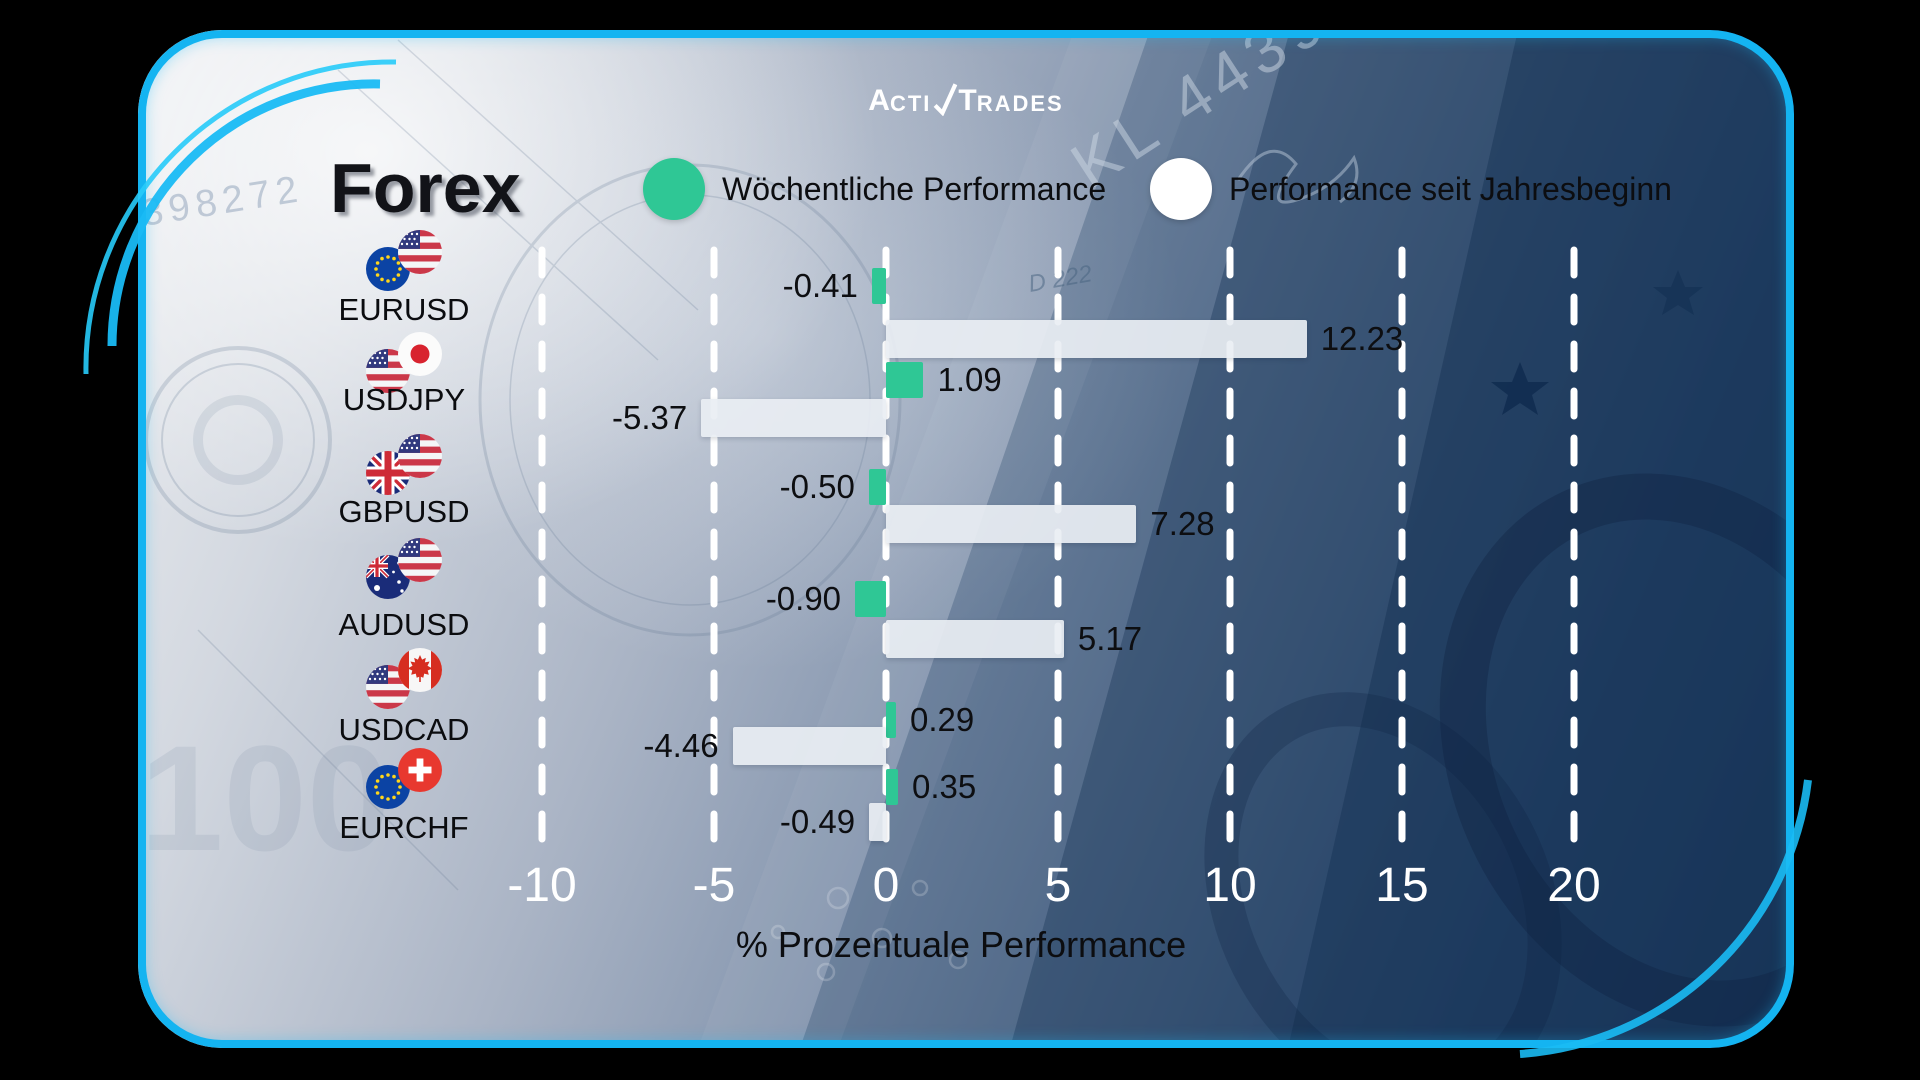 The height and width of the screenshot is (1080, 1920). What do you see at coordinates (817, 486) in the screenshot?
I see `weekly-value-label-gbpusd: -0.50` at bounding box center [817, 486].